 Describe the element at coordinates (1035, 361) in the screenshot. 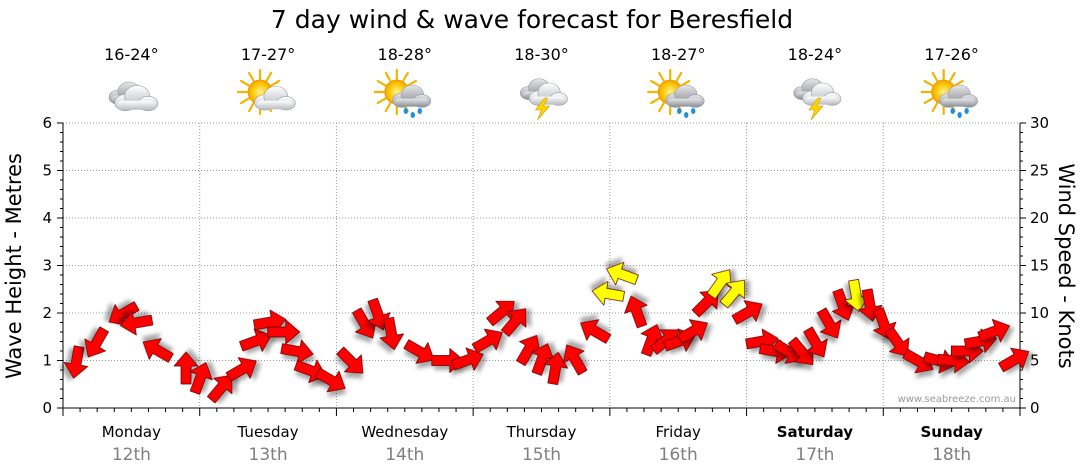

I see `right-tick-label: 5` at that location.